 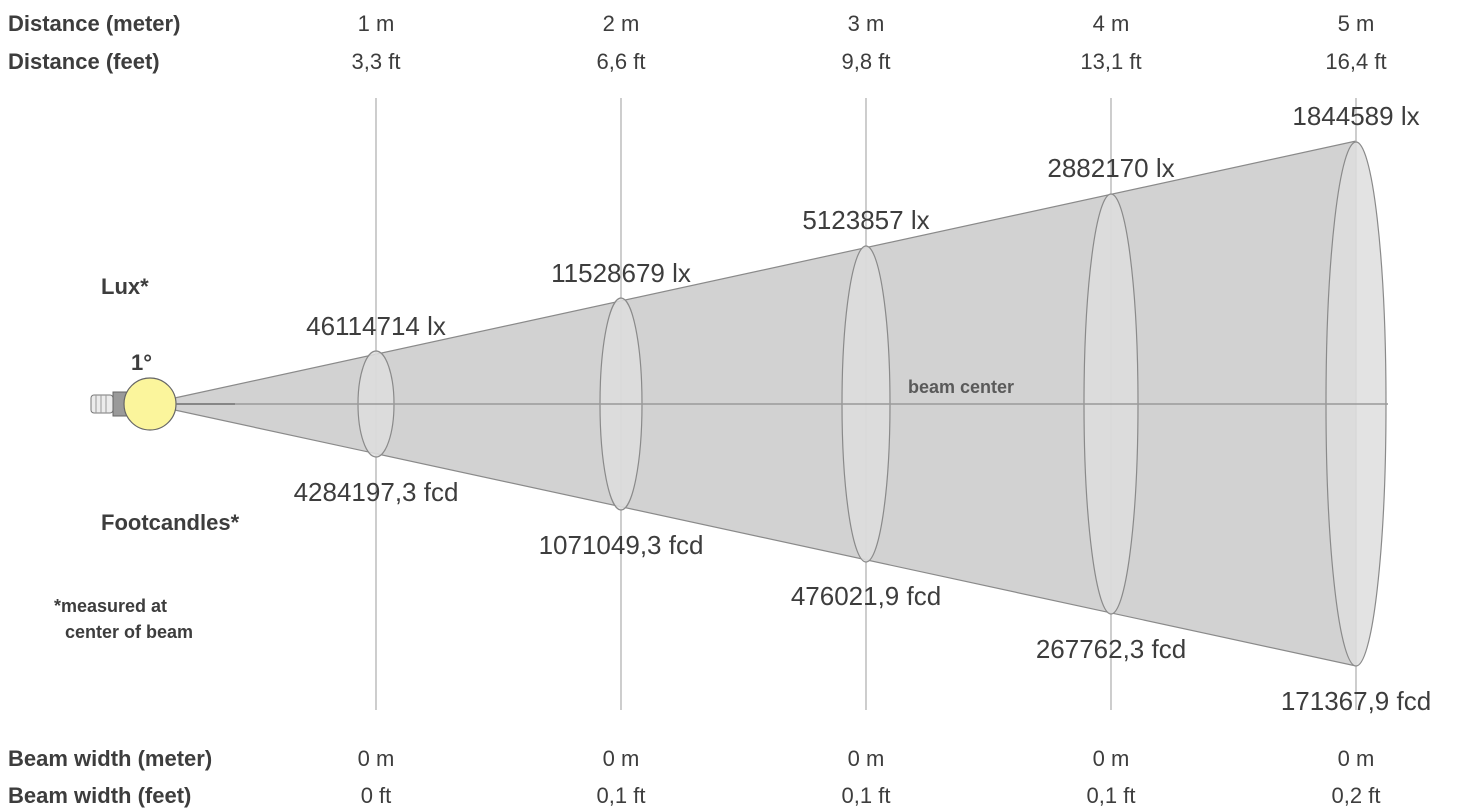 What do you see at coordinates (1355, 116) in the screenshot?
I see `lux-value-5: 1844589 lx` at bounding box center [1355, 116].